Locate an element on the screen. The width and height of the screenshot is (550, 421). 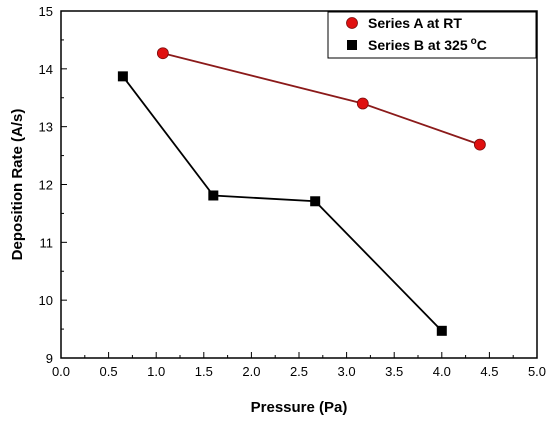
x-tick-label: 1.0 is located at coordinates (156, 371).